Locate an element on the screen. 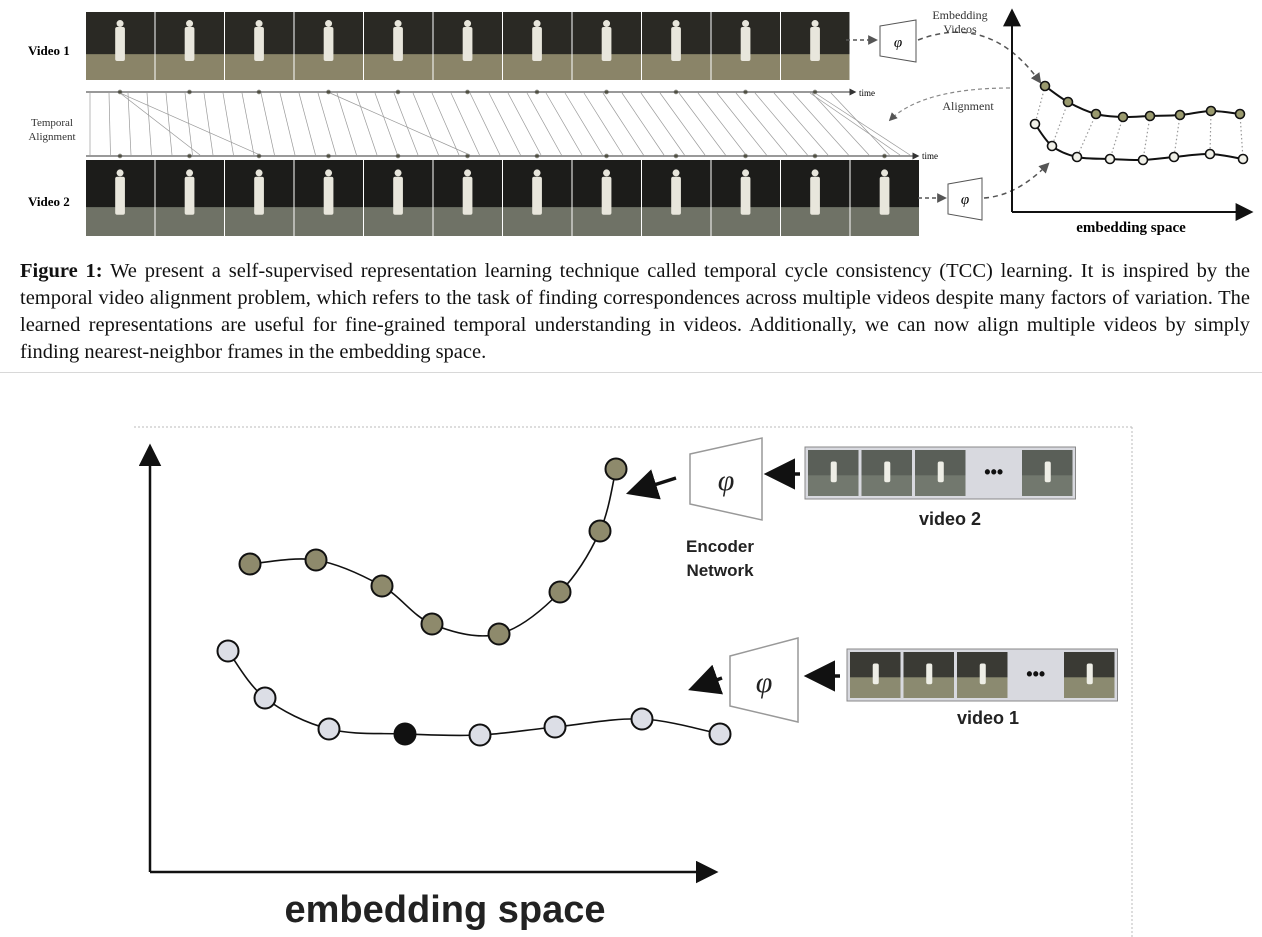  highlighted-embedding-point is located at coordinates (405, 734).